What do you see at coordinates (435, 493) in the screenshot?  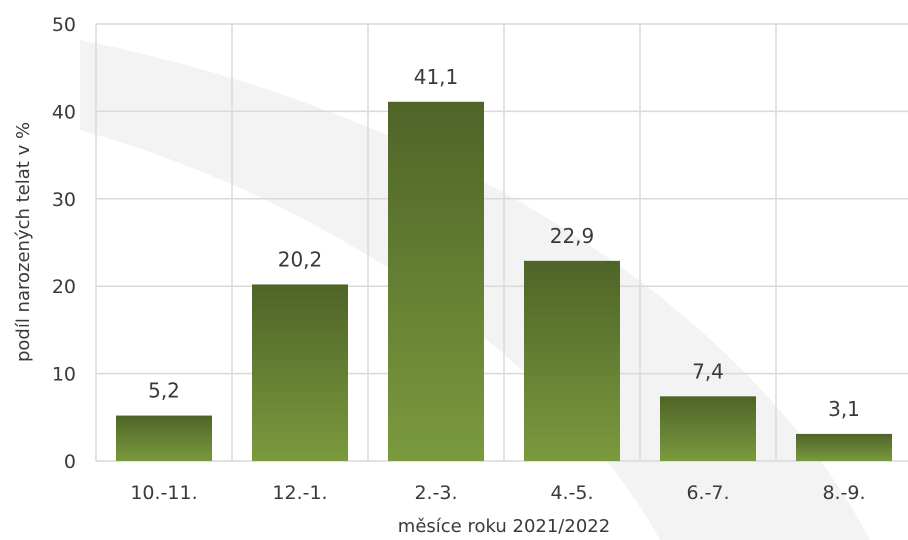 I see `x-tick-label: 2.-3.` at bounding box center [435, 493].